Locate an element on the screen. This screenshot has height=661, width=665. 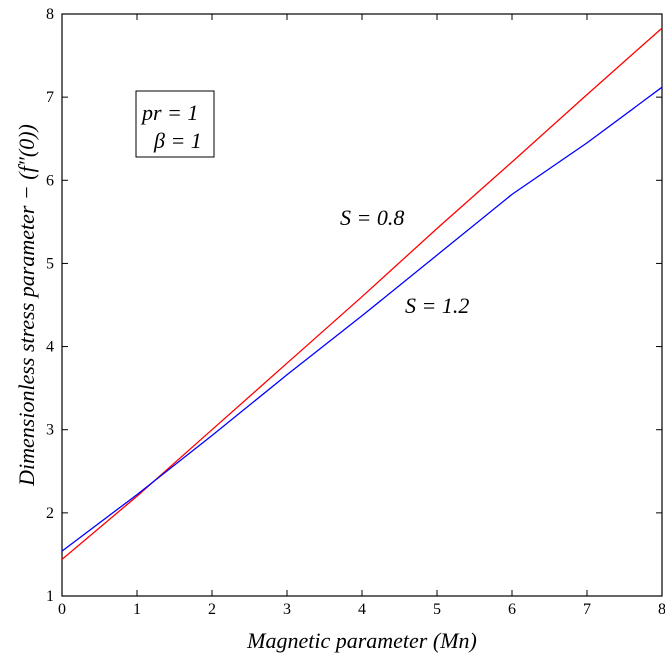
x-tick-label: 1 is located at coordinates (137, 609).